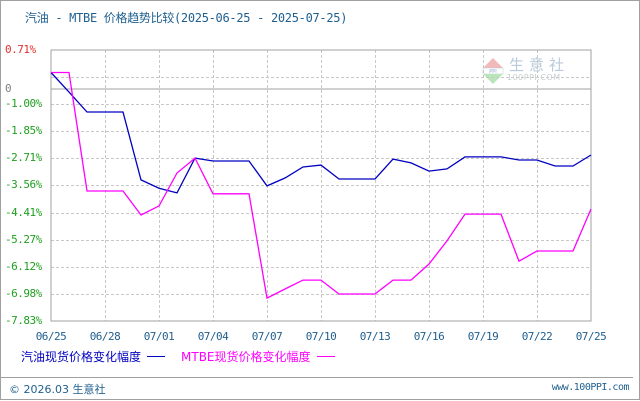 The image size is (640, 401). Describe the element at coordinates (483, 336) in the screenshot. I see `x-label: 07/19` at that location.